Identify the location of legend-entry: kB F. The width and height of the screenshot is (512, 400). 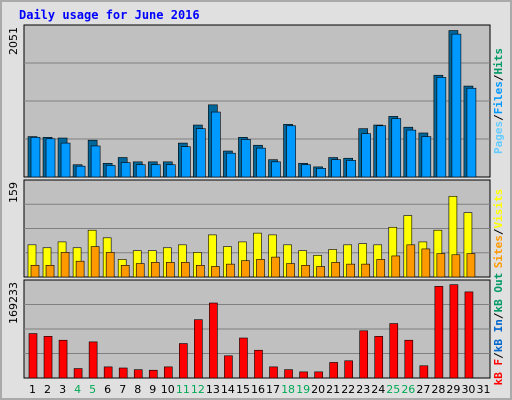
(498, 372).